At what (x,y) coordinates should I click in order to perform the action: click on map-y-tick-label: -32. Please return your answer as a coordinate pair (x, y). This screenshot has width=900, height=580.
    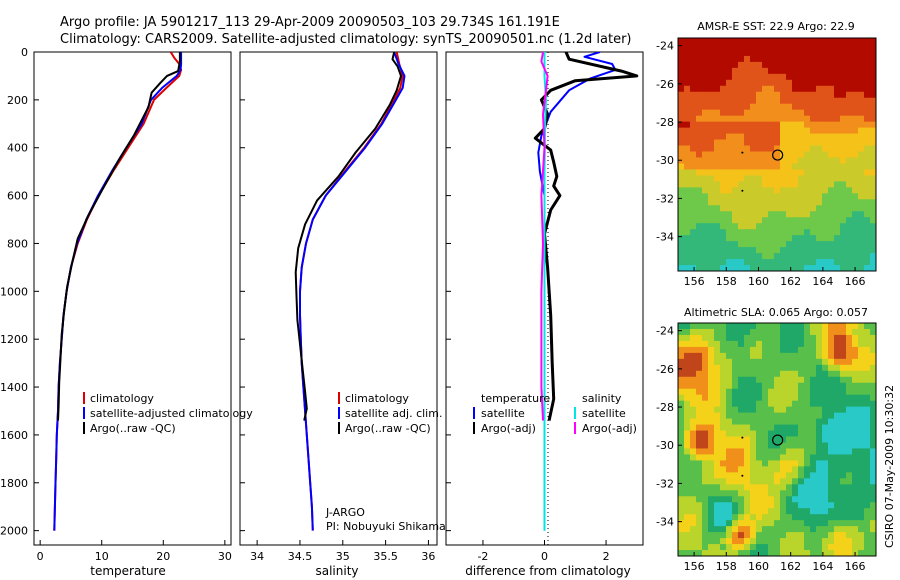
    Looking at the image, I should click on (665, 198).